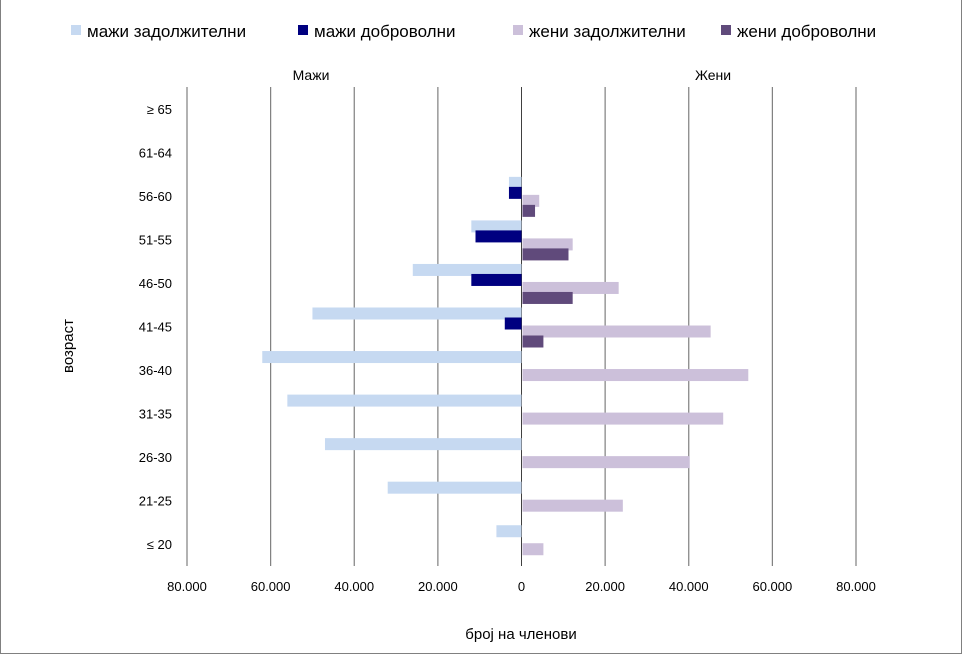 This screenshot has height=657, width=964. What do you see at coordinates (155, 457) in the screenshot?
I see `y-tick-label: 26-30` at bounding box center [155, 457].